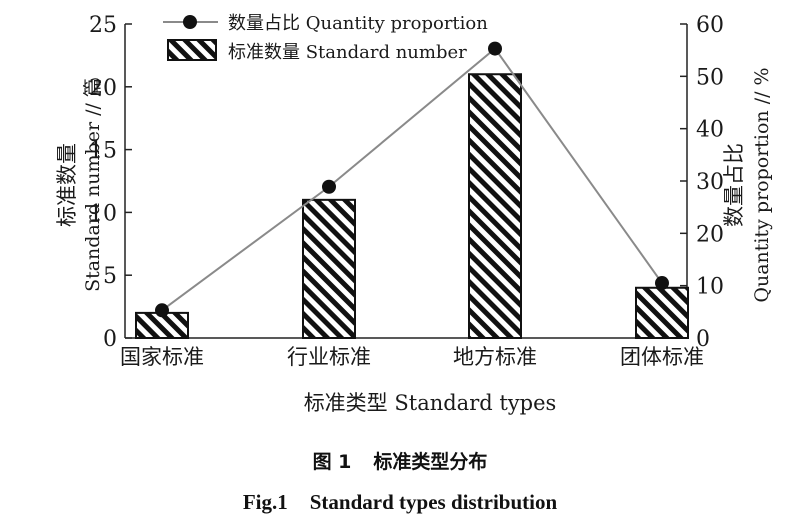 Image resolution: width=800 pixels, height=531 pixels. I want to click on x-axis-ticks: 国家标准 行业标准 地方标准 团体标准, so click(412, 357).